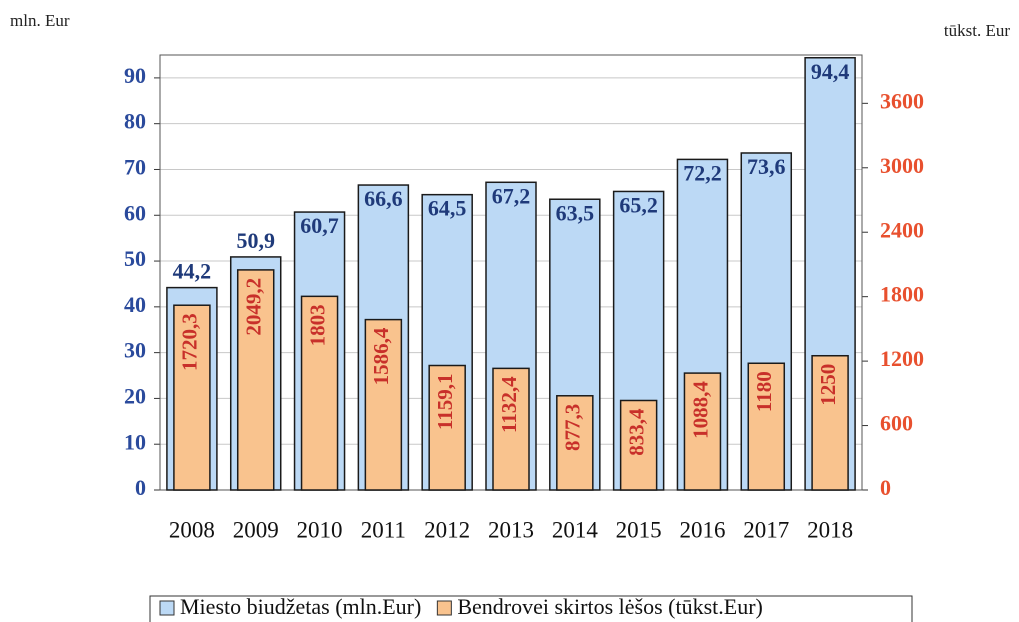 Image resolution: width=1019 pixels, height=622 pixels. What do you see at coordinates (902, 294) in the screenshot?
I see `y2-tick-label: 1800` at bounding box center [902, 294].